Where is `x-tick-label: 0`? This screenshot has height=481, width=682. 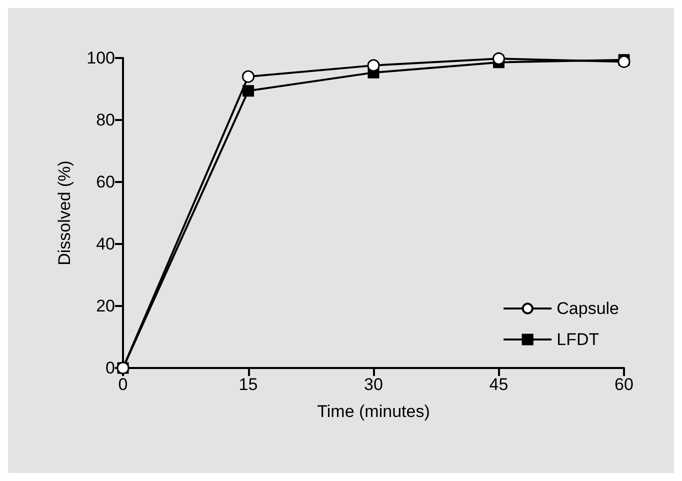 x-tick-label: 0 is located at coordinates (123, 384).